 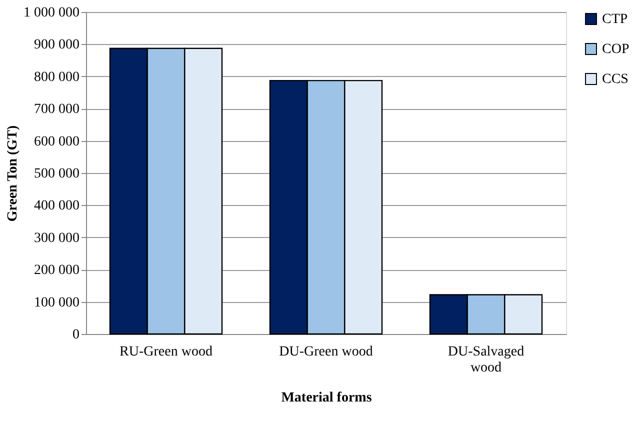 I want to click on y-tick-label: 600 000, so click(x=57, y=142).